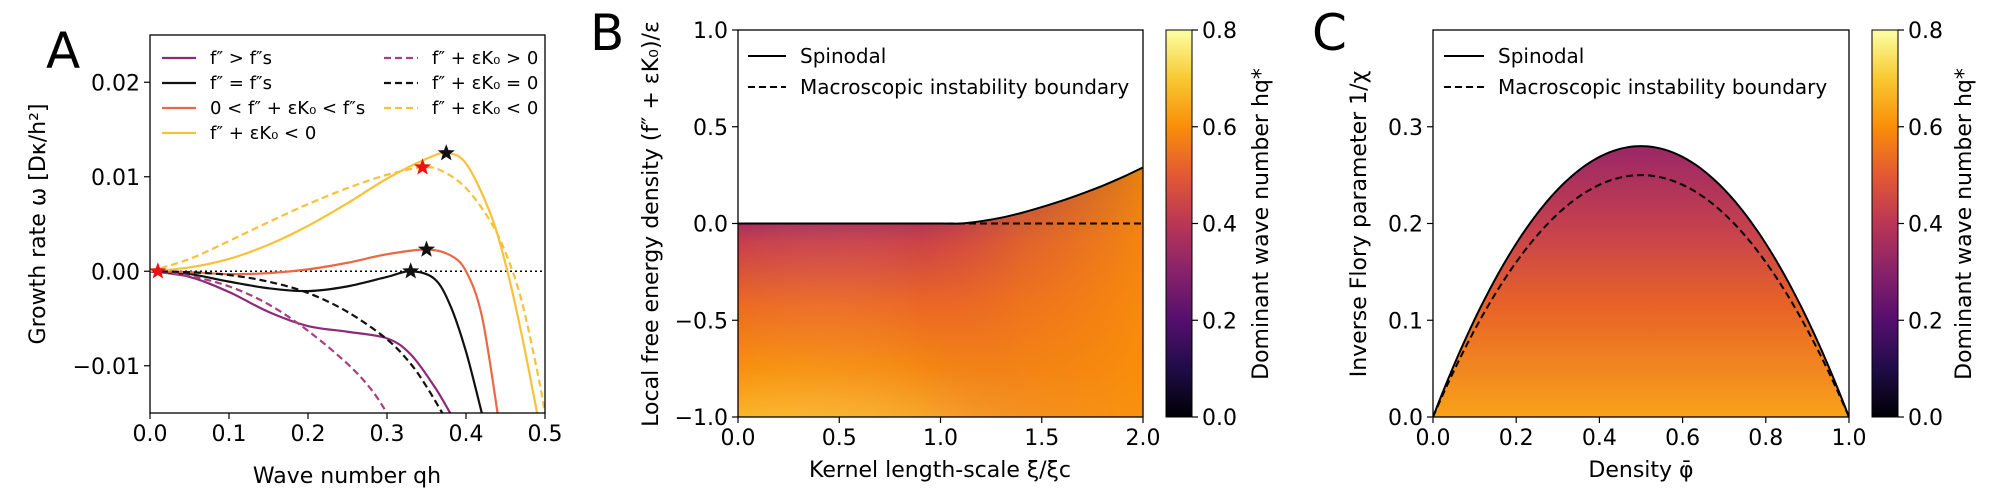 The image size is (1993, 503). Describe the element at coordinates (651, 224) in the screenshot. I see `panel-b-ylabel: Local free energy density (f″ + εK₀)/ε` at that location.